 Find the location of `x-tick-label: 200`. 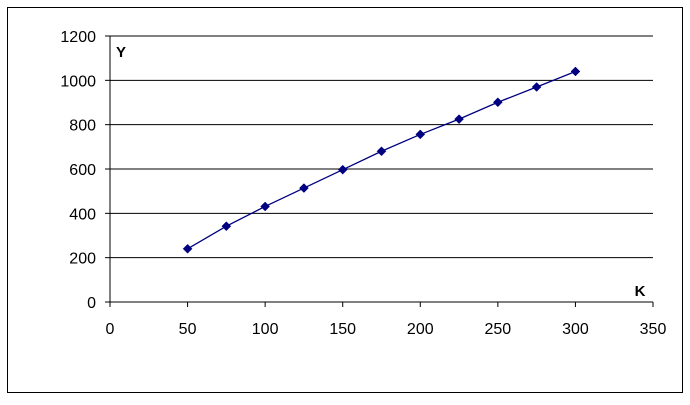

x-tick-label: 200 is located at coordinates (420, 329).